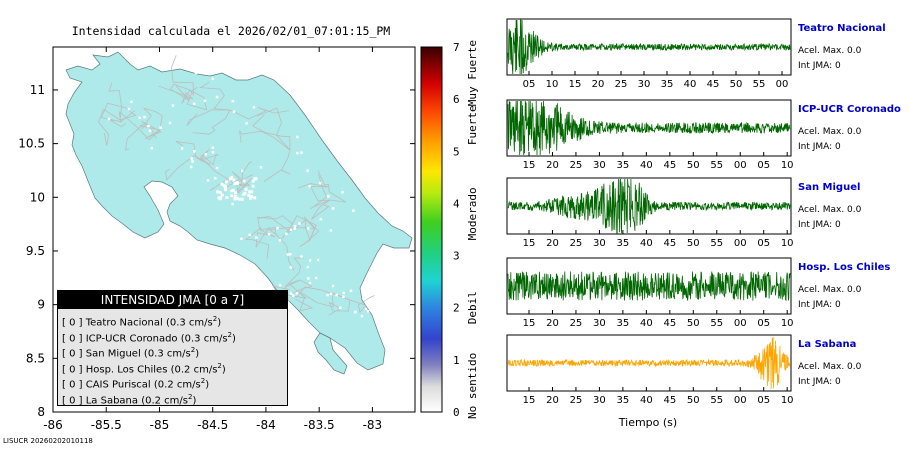 The height and width of the screenshot is (460, 910). Describe the element at coordinates (782, 84) in the screenshot. I see `waveform-tick-label: 00` at that location.